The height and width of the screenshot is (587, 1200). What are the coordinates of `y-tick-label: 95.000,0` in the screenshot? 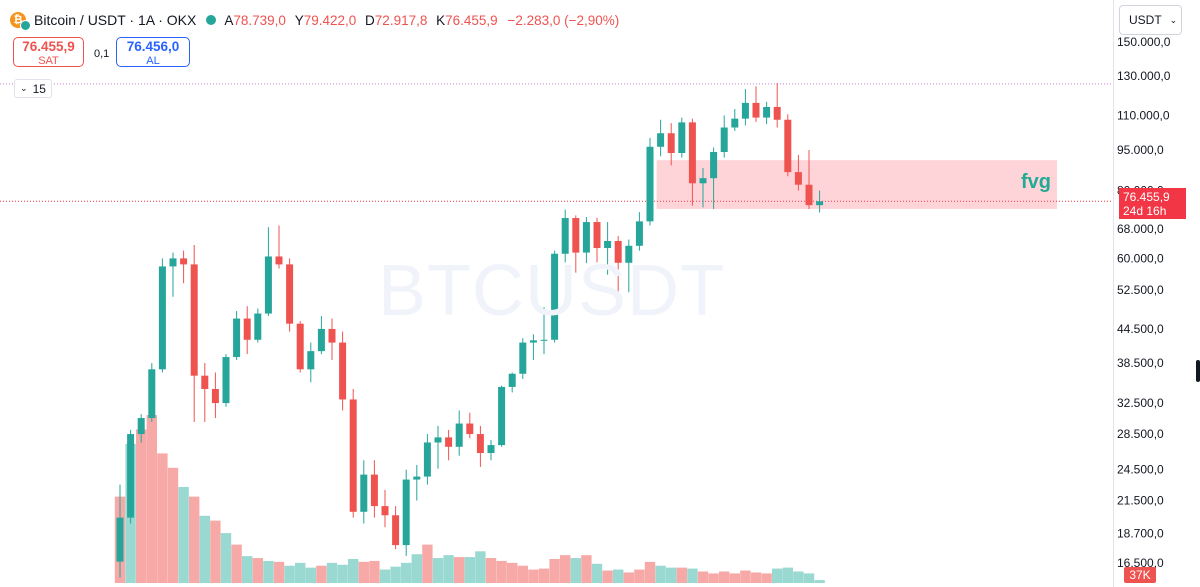 It's located at (1140, 150).